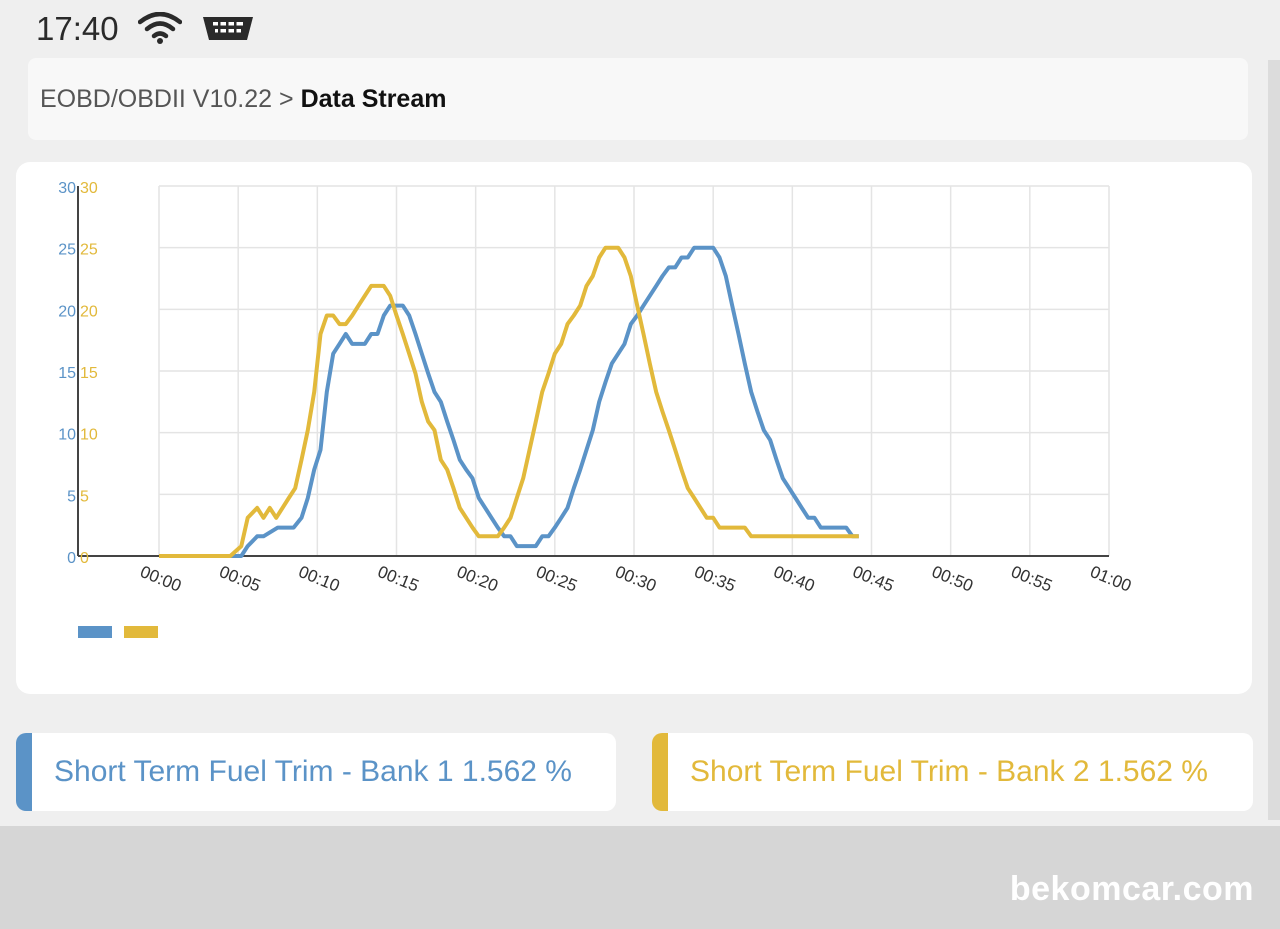  What do you see at coordinates (89, 373) in the screenshot?
I see `y-tick-label-bank-2: 15` at bounding box center [89, 373].